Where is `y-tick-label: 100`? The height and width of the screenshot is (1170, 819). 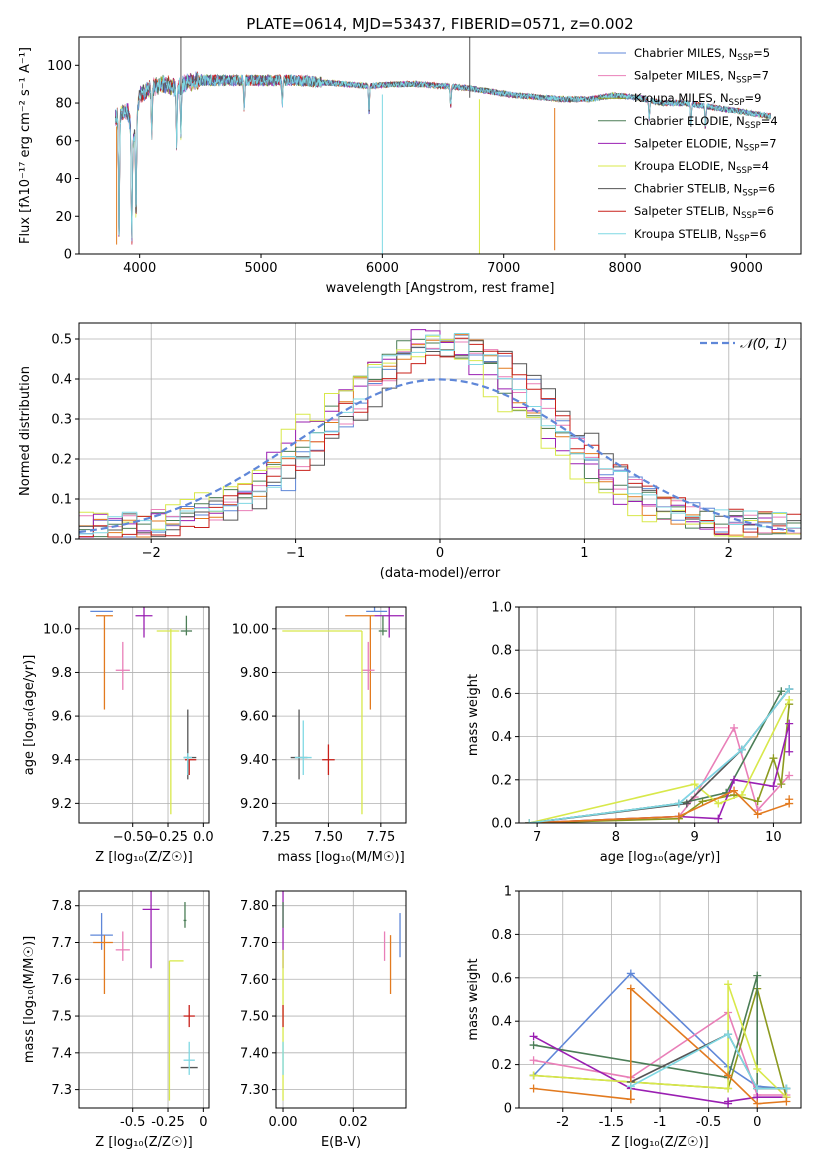
y-tick-label: 100 is located at coordinates (59, 66).